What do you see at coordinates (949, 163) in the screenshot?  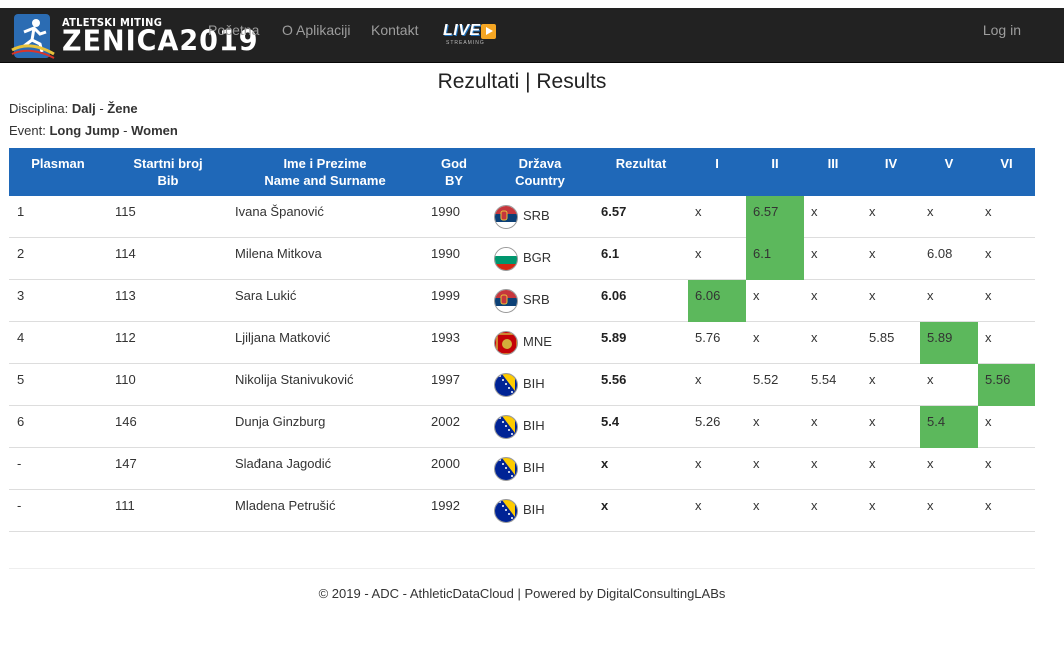 I see `col-attempt-5: V` at bounding box center [949, 163].